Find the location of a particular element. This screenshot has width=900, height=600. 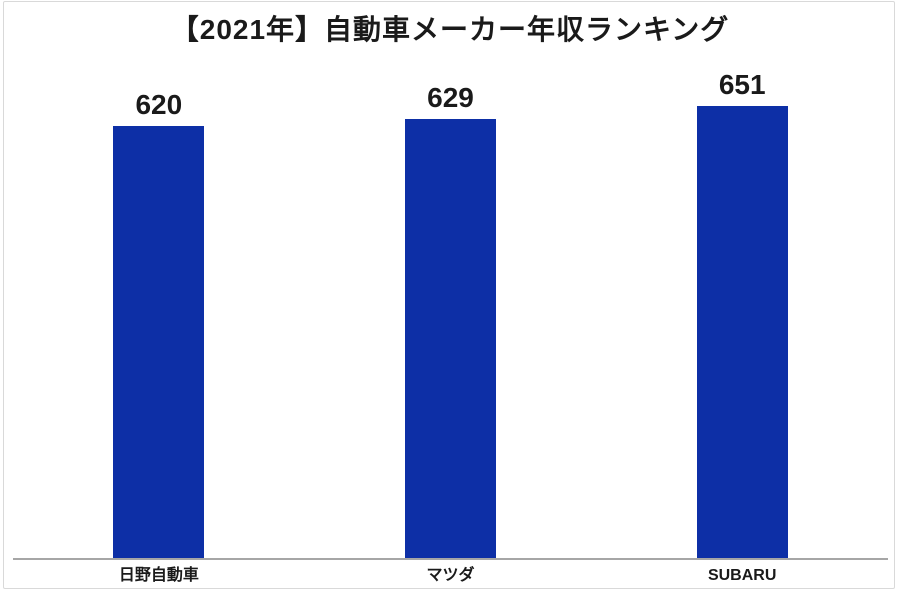

value-label: 651 is located at coordinates (742, 84).